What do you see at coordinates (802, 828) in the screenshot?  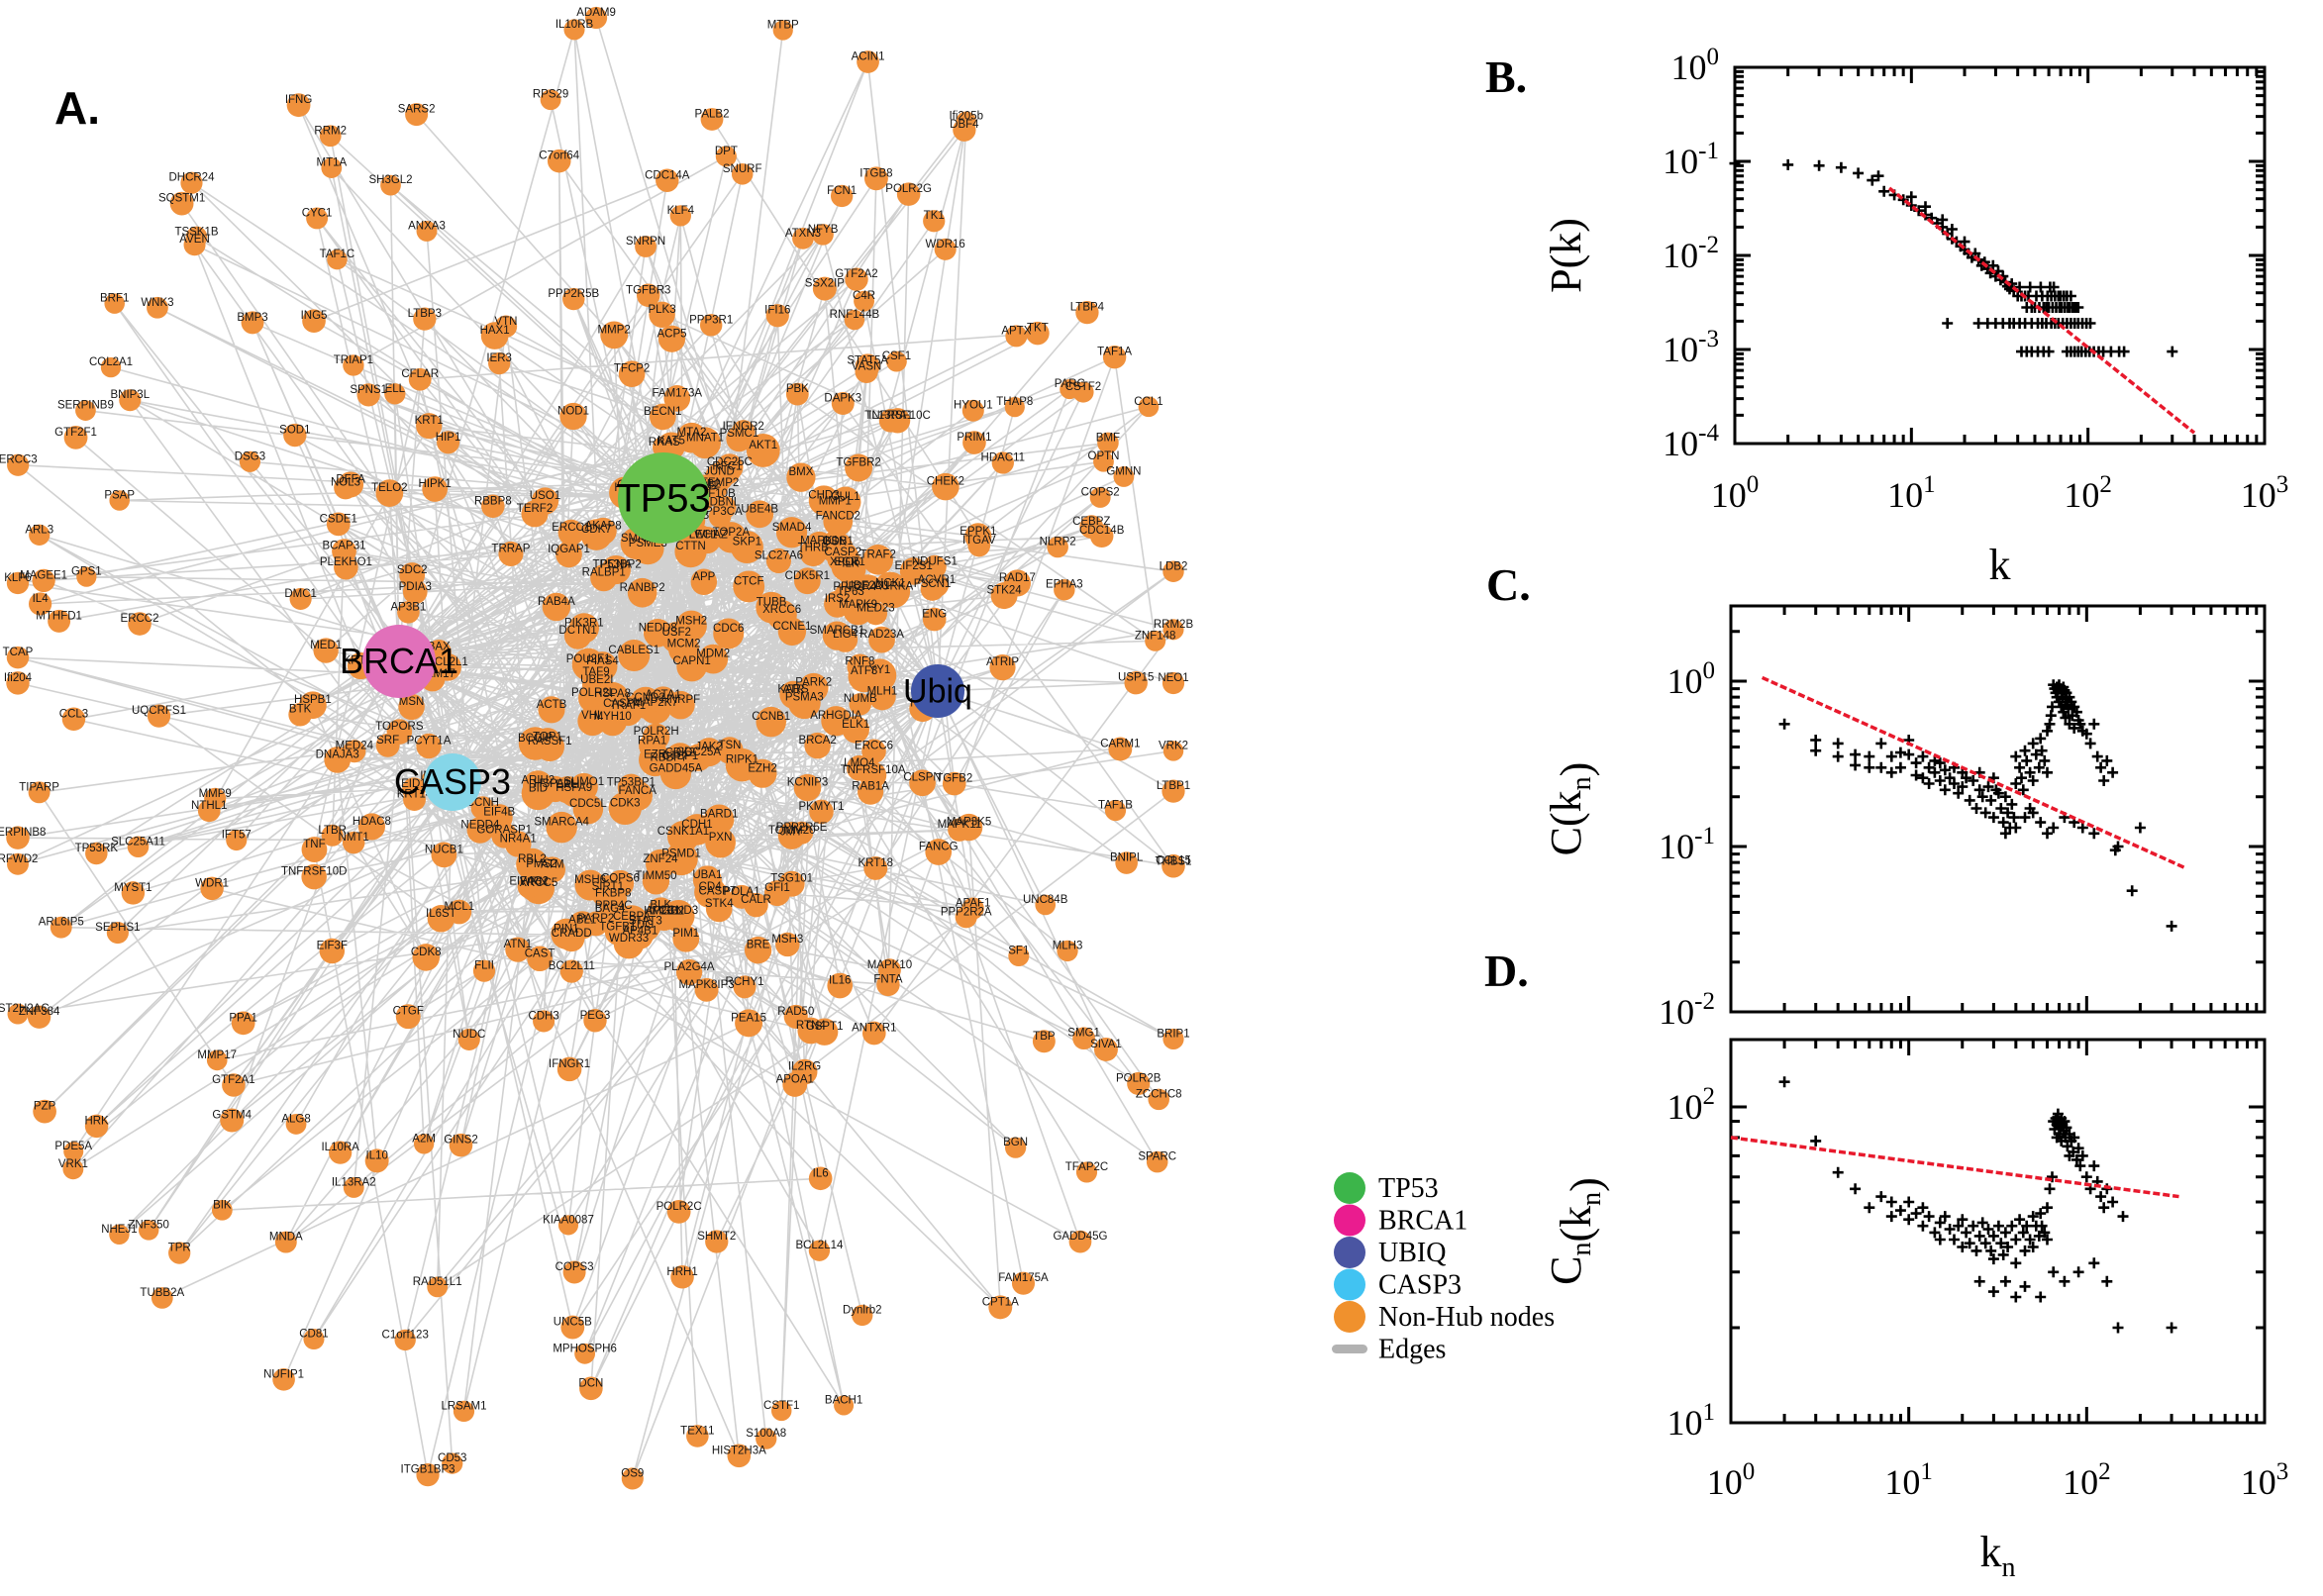 I see `network-node-label: PPP2R5E` at bounding box center [802, 828].